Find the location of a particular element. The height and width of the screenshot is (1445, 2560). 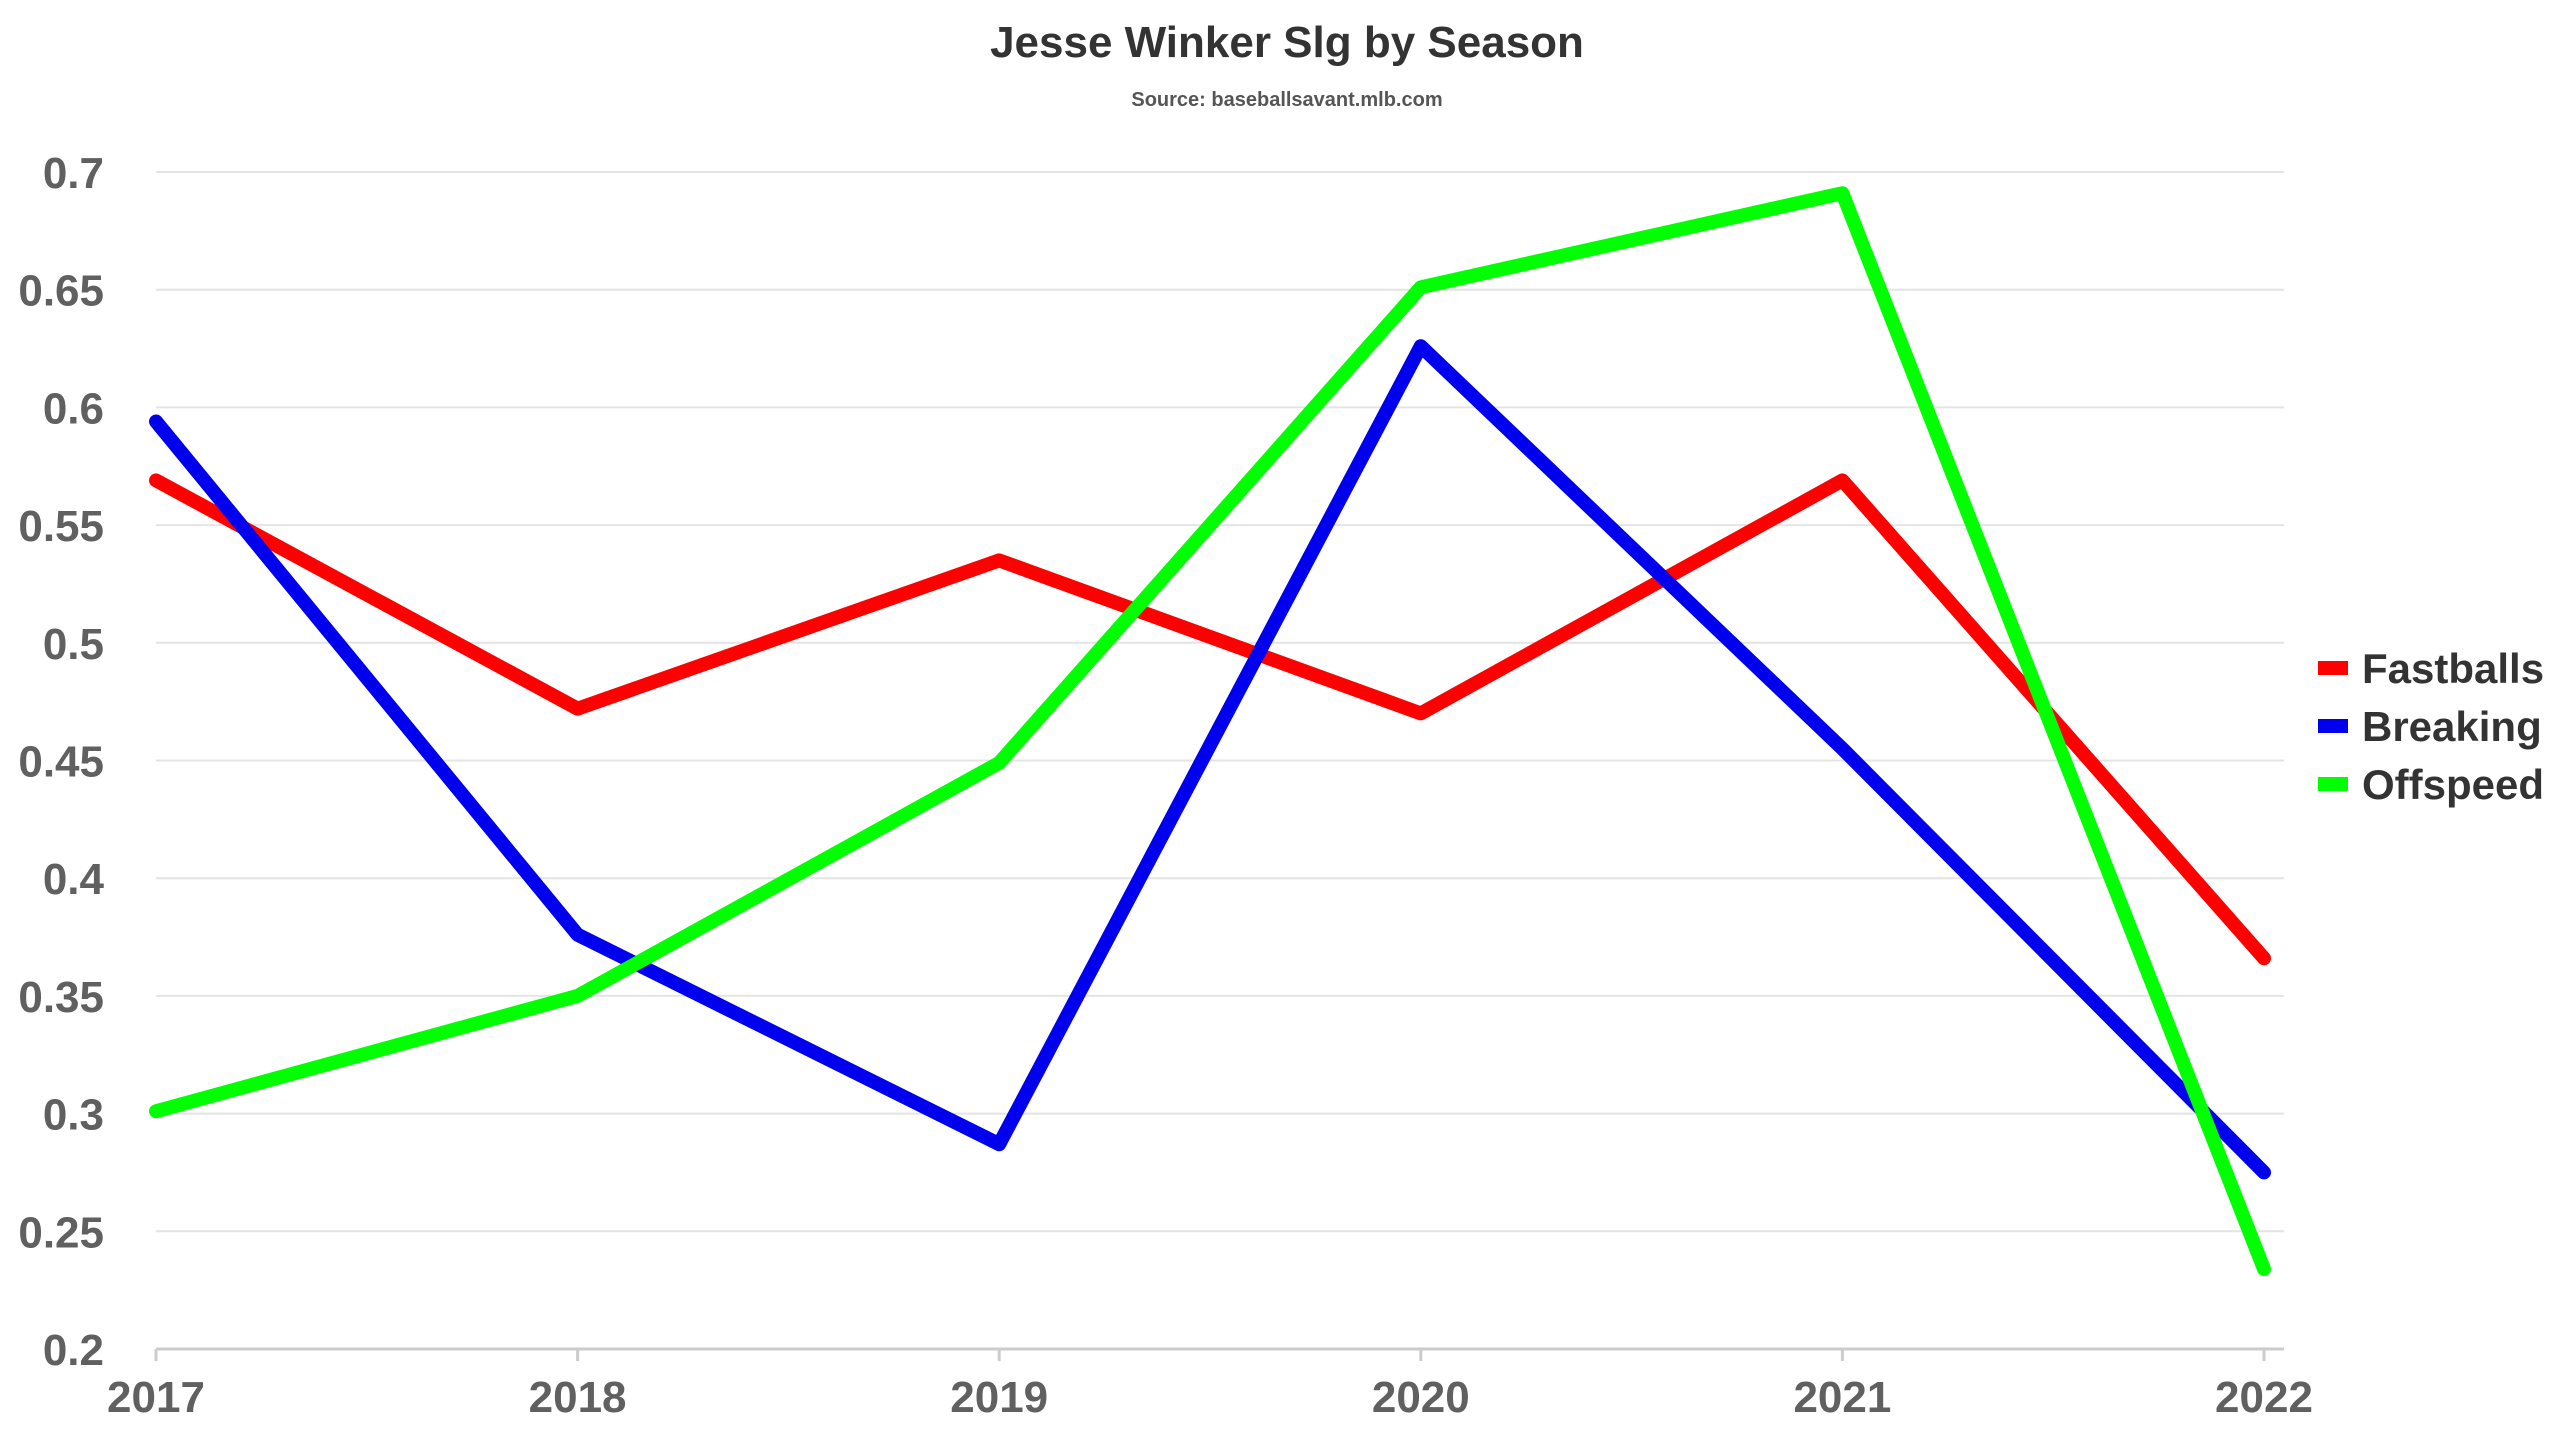

y-tick-label: 0.3 is located at coordinates (73, 1115).